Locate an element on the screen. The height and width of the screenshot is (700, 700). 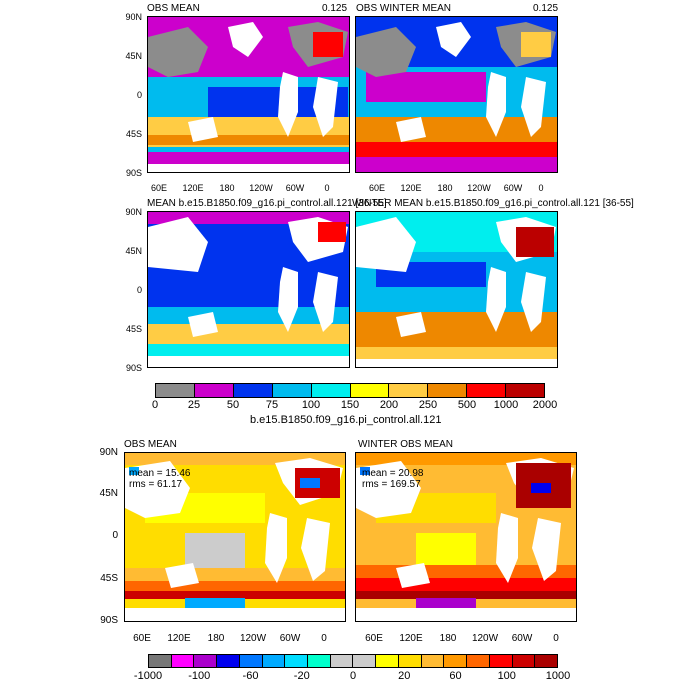
rms-stat: rms = 169.57 is located at coordinates (391, 484).